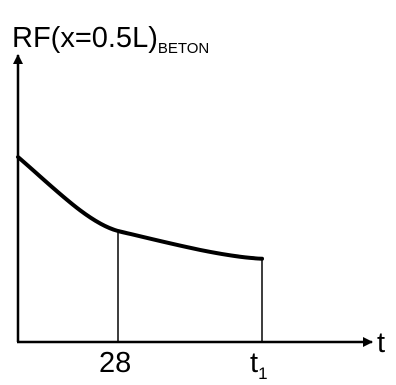 The image size is (396, 385). I want to click on tick-label-t1-main: t, so click(254, 363).